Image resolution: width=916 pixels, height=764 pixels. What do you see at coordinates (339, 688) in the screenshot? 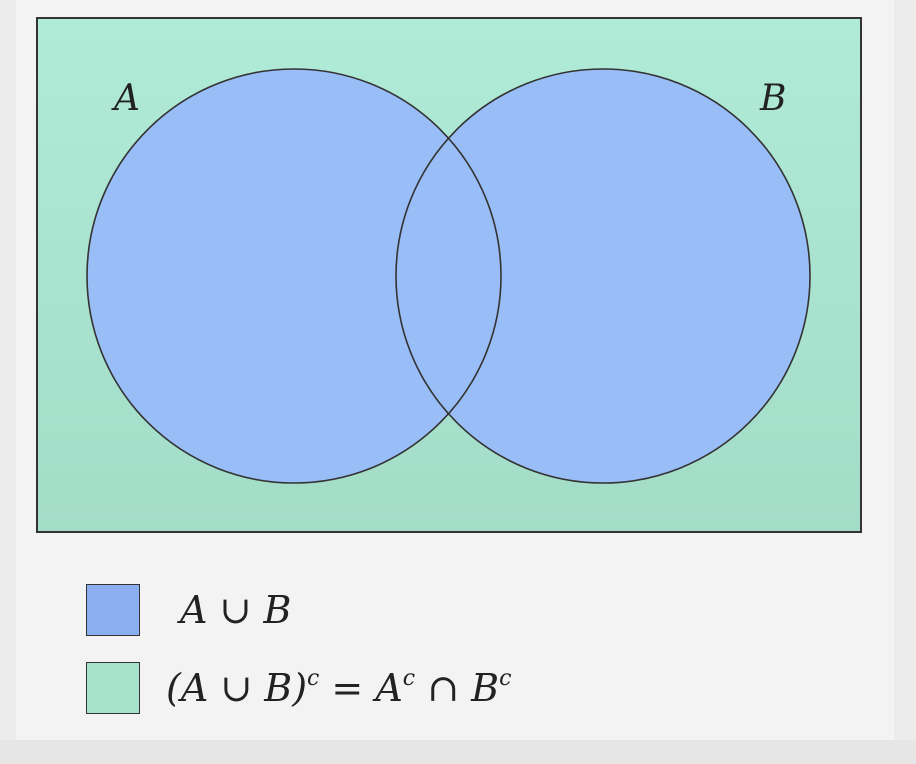
I see `legend-label-complement: (A ∪ B)c = Ac ∩ Bc` at bounding box center [339, 688].